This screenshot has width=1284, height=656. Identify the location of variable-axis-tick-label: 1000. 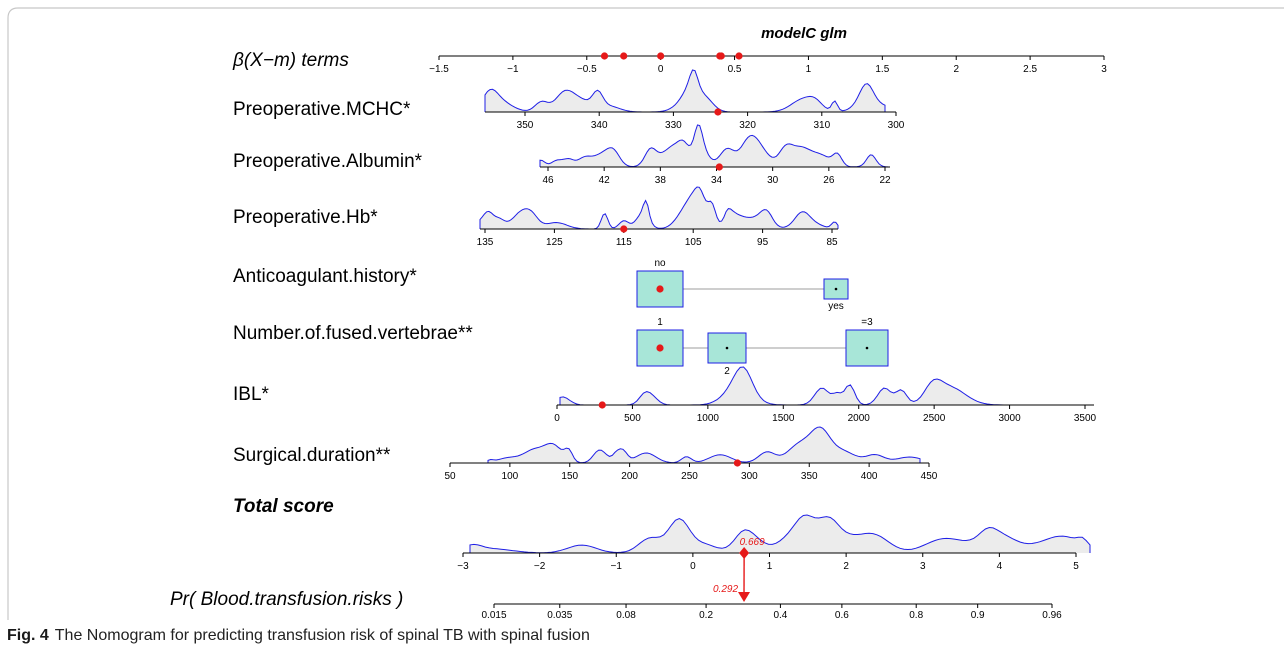
(708, 418).